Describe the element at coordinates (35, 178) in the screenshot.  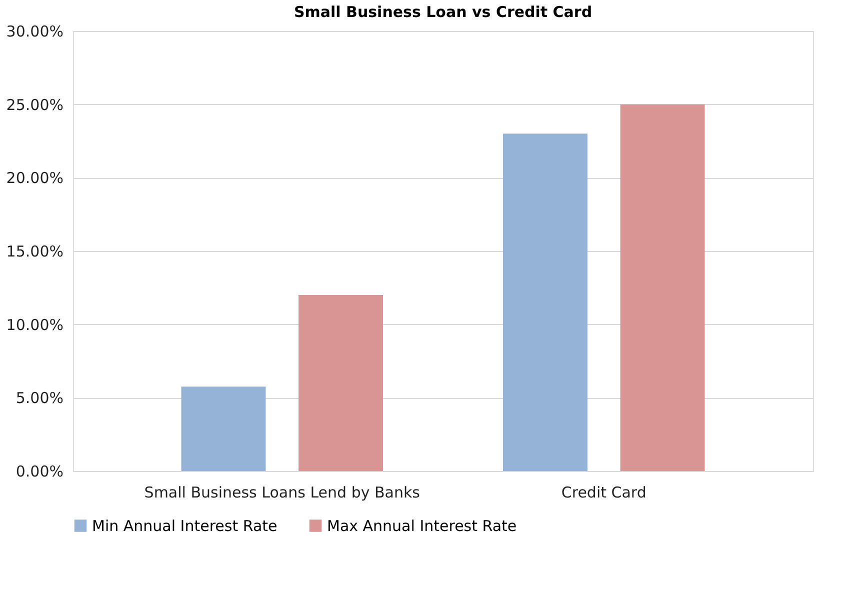
I see `y-tick-label: 20.00%` at that location.